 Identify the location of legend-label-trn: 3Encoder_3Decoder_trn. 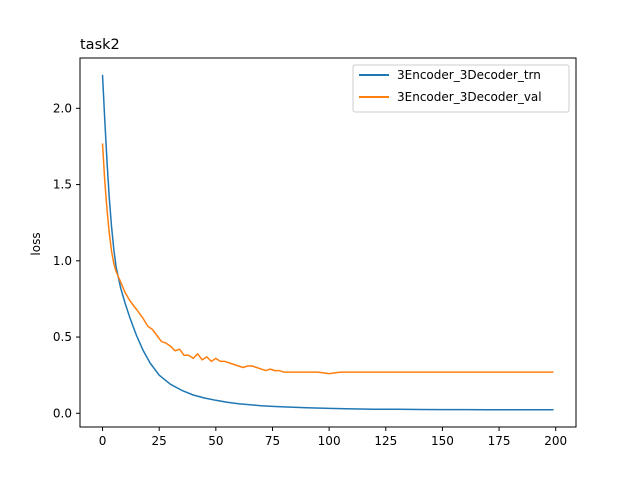
(469, 75).